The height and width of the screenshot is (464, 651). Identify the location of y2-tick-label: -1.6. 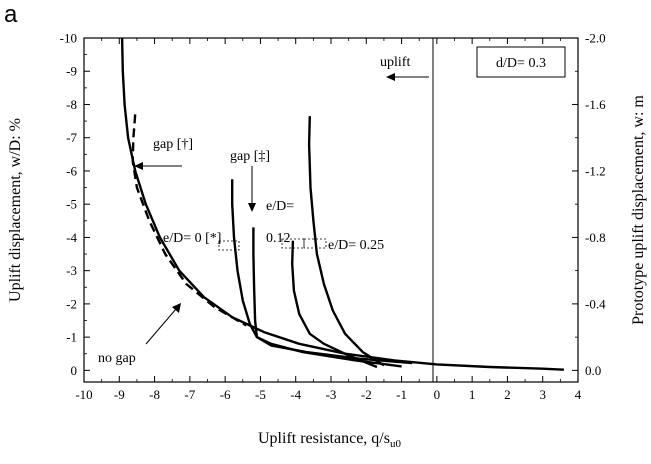
(595, 104).